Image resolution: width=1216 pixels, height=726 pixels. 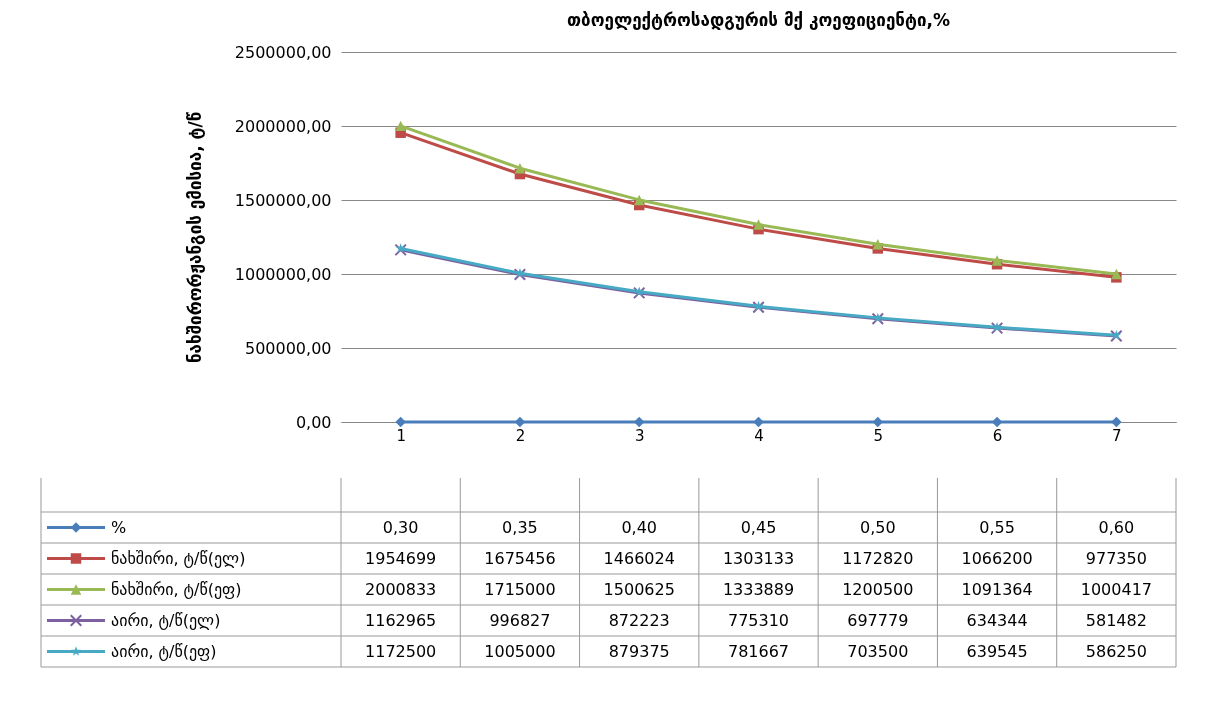 I want to click on data-label: 775310, so click(x=758, y=620).